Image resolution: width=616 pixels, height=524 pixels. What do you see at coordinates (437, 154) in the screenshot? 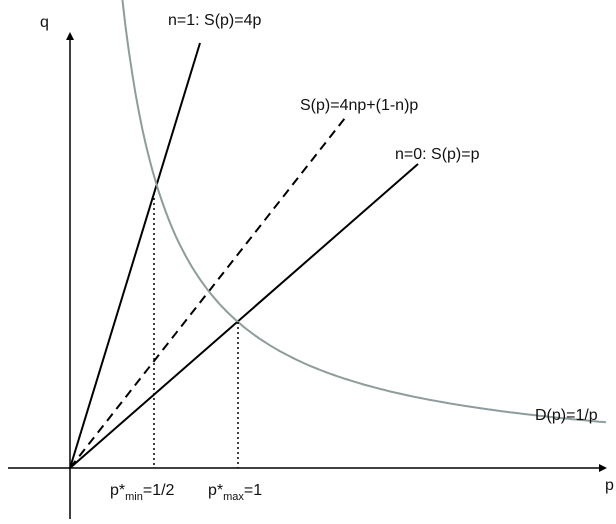
I see `supply-n0-label: n=0: S(p)=p` at bounding box center [437, 154].